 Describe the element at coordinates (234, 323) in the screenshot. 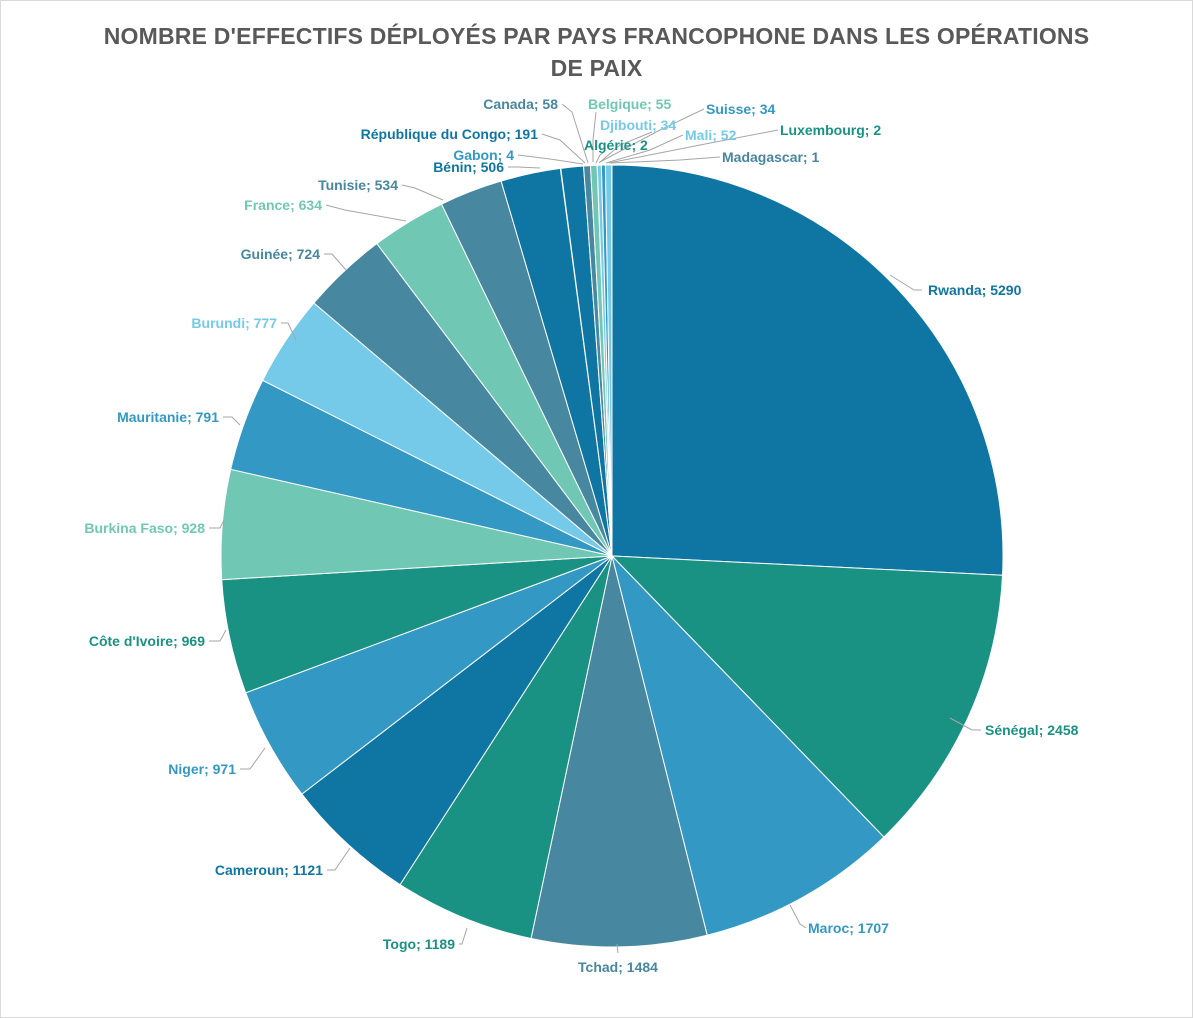

I see `data-label: Burundi; 777` at that location.